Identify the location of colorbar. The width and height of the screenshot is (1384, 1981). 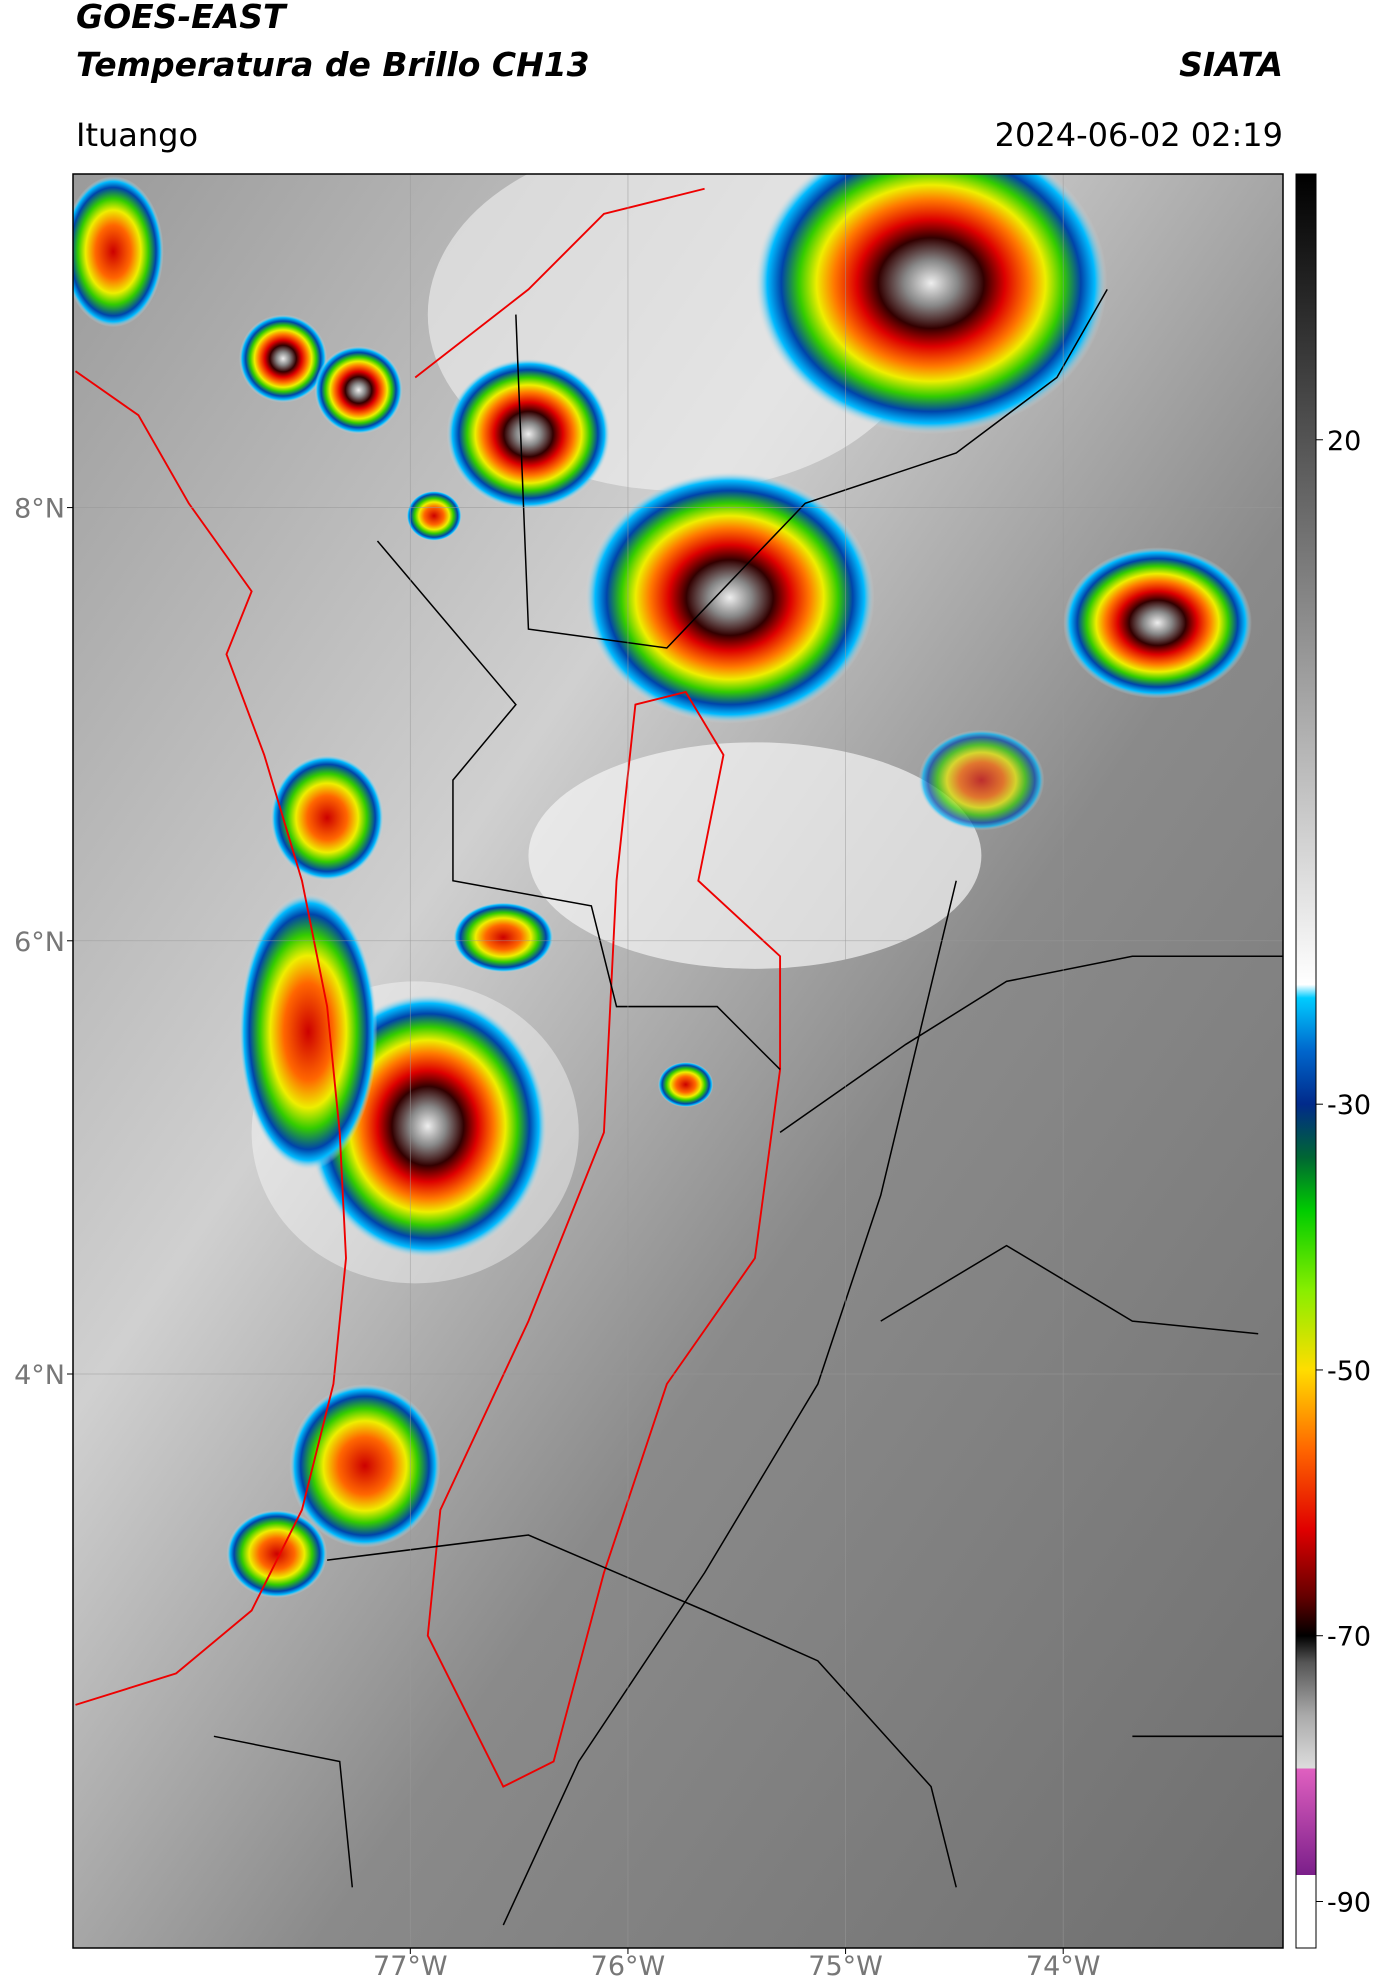
(1306, 1061).